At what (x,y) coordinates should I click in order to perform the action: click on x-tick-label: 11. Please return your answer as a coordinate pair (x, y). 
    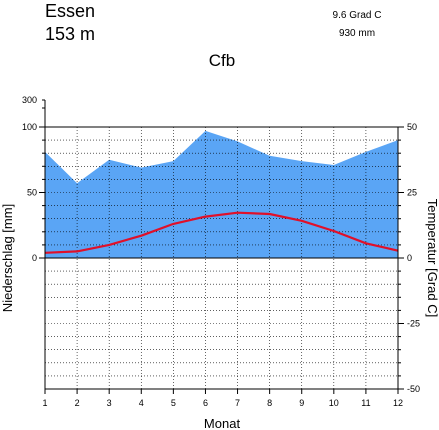
    Looking at the image, I should click on (365, 403).